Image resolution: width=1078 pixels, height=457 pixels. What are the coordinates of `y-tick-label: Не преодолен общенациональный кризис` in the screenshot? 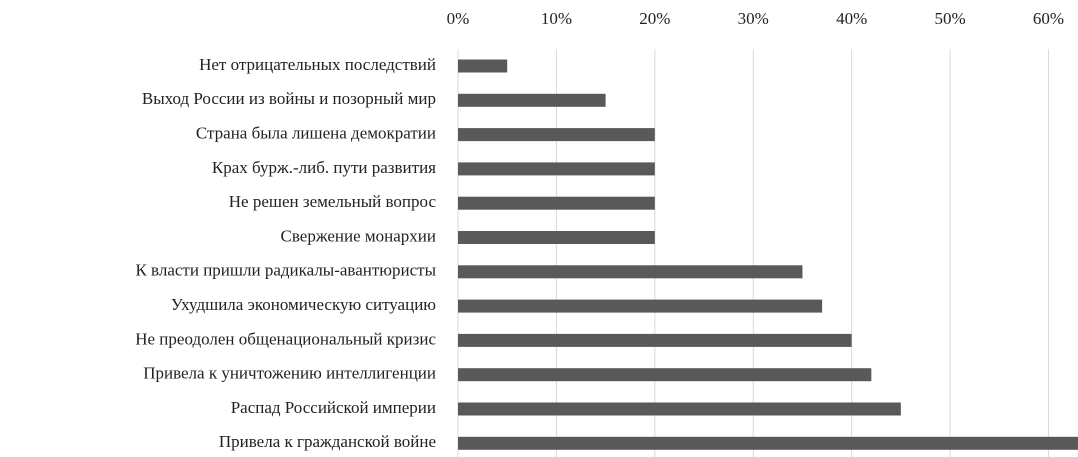 It's located at (285, 338).